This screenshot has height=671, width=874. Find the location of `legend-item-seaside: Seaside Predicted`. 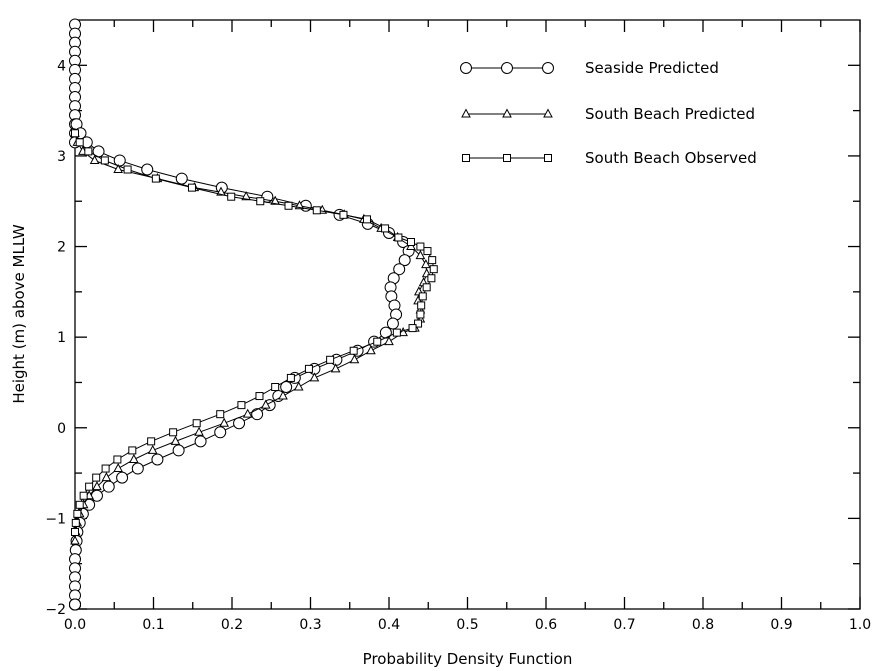

legend-item-seaside: Seaside Predicted is located at coordinates (589, 68).